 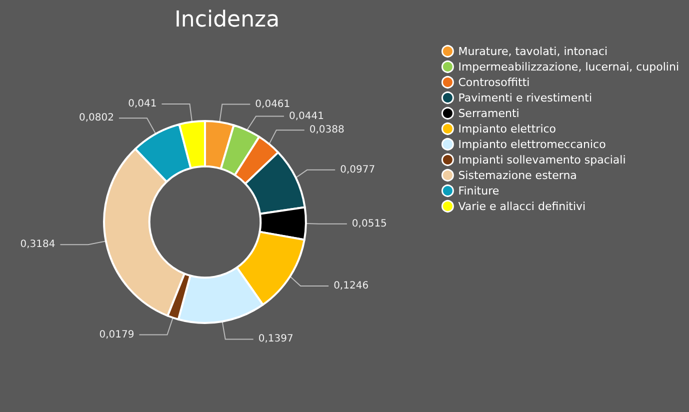 I want to click on data-label: 0,0388, so click(x=326, y=130).